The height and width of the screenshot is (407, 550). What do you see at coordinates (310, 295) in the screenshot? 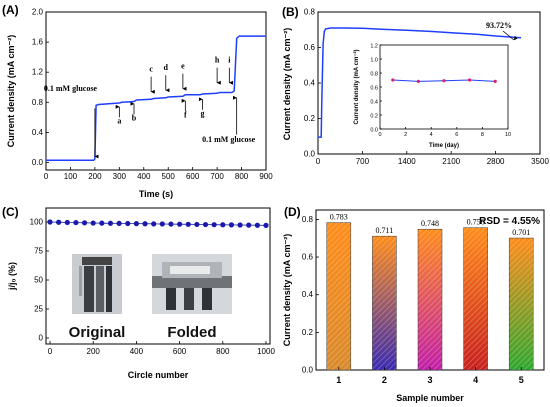
I see `panel-d-y-ticks: 0.0 0.2 0.4 0.6 0.8` at bounding box center [310, 295].